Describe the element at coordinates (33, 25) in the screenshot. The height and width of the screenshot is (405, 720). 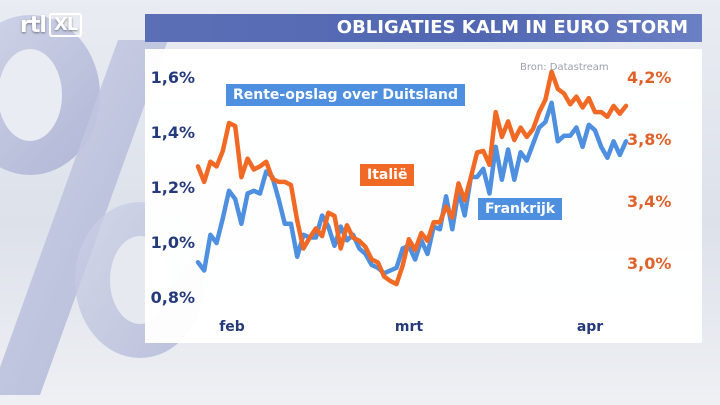
I see `logo-text: rtl` at that location.